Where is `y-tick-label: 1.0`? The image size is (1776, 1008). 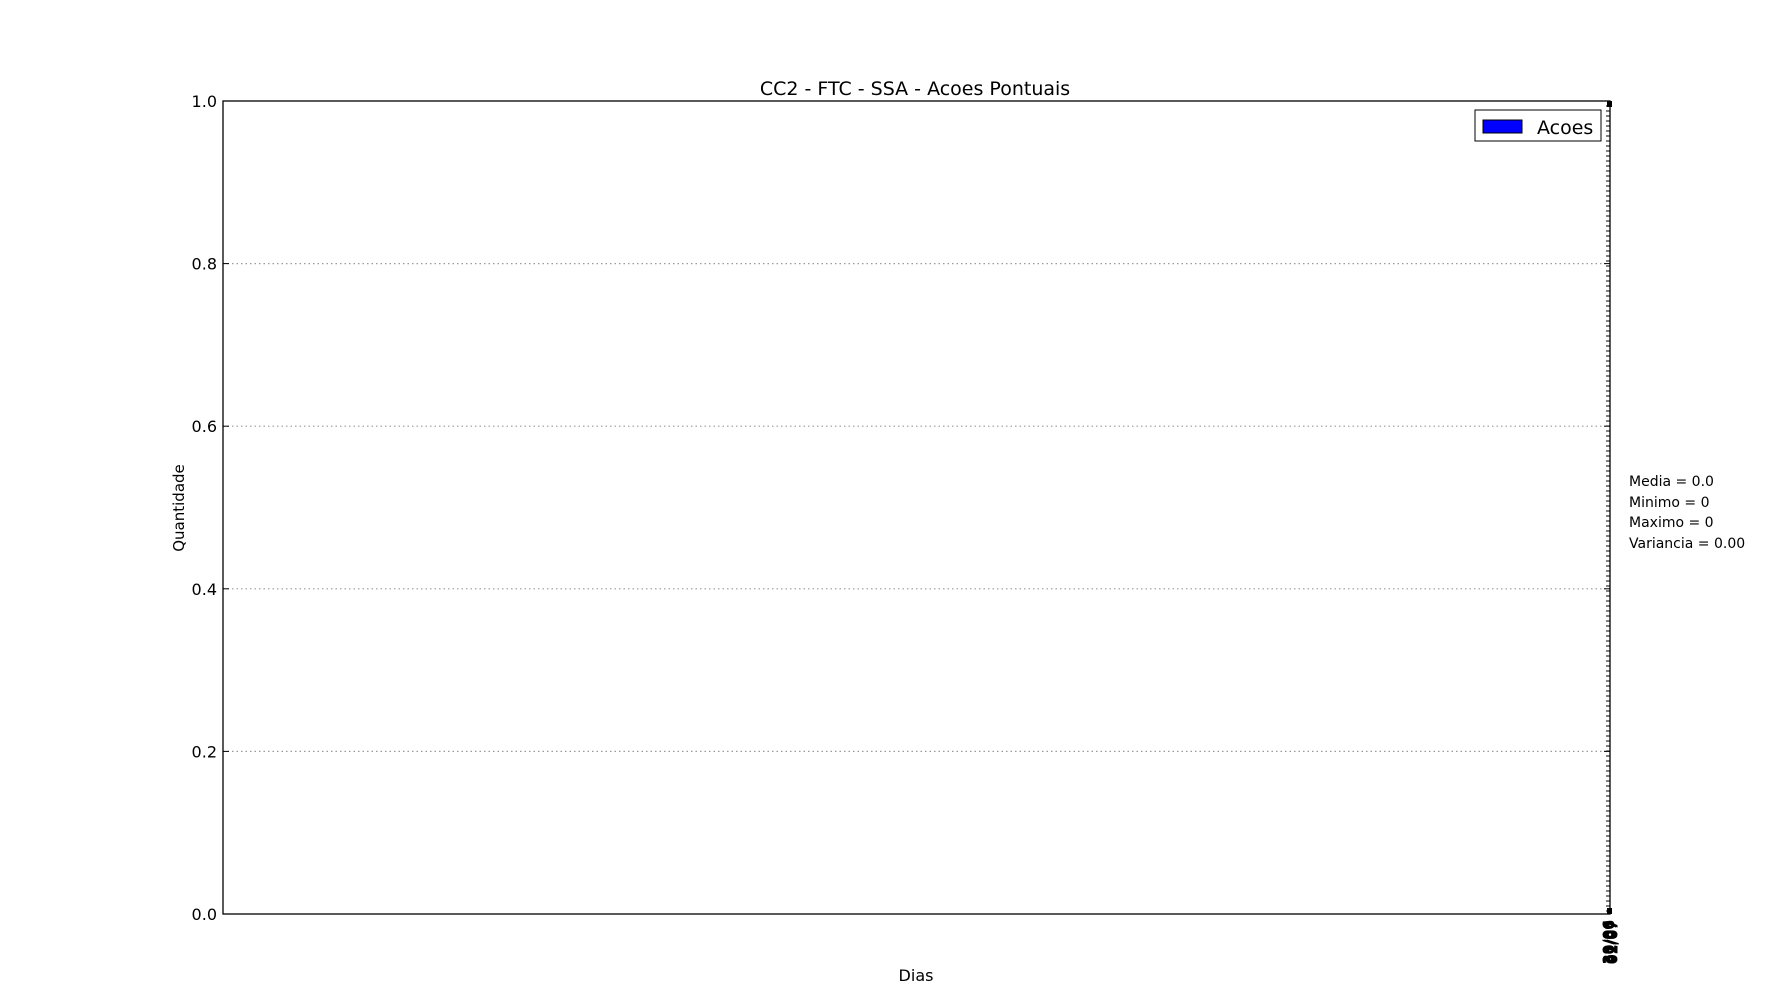
y-tick-label: 1.0 is located at coordinates (204, 101).